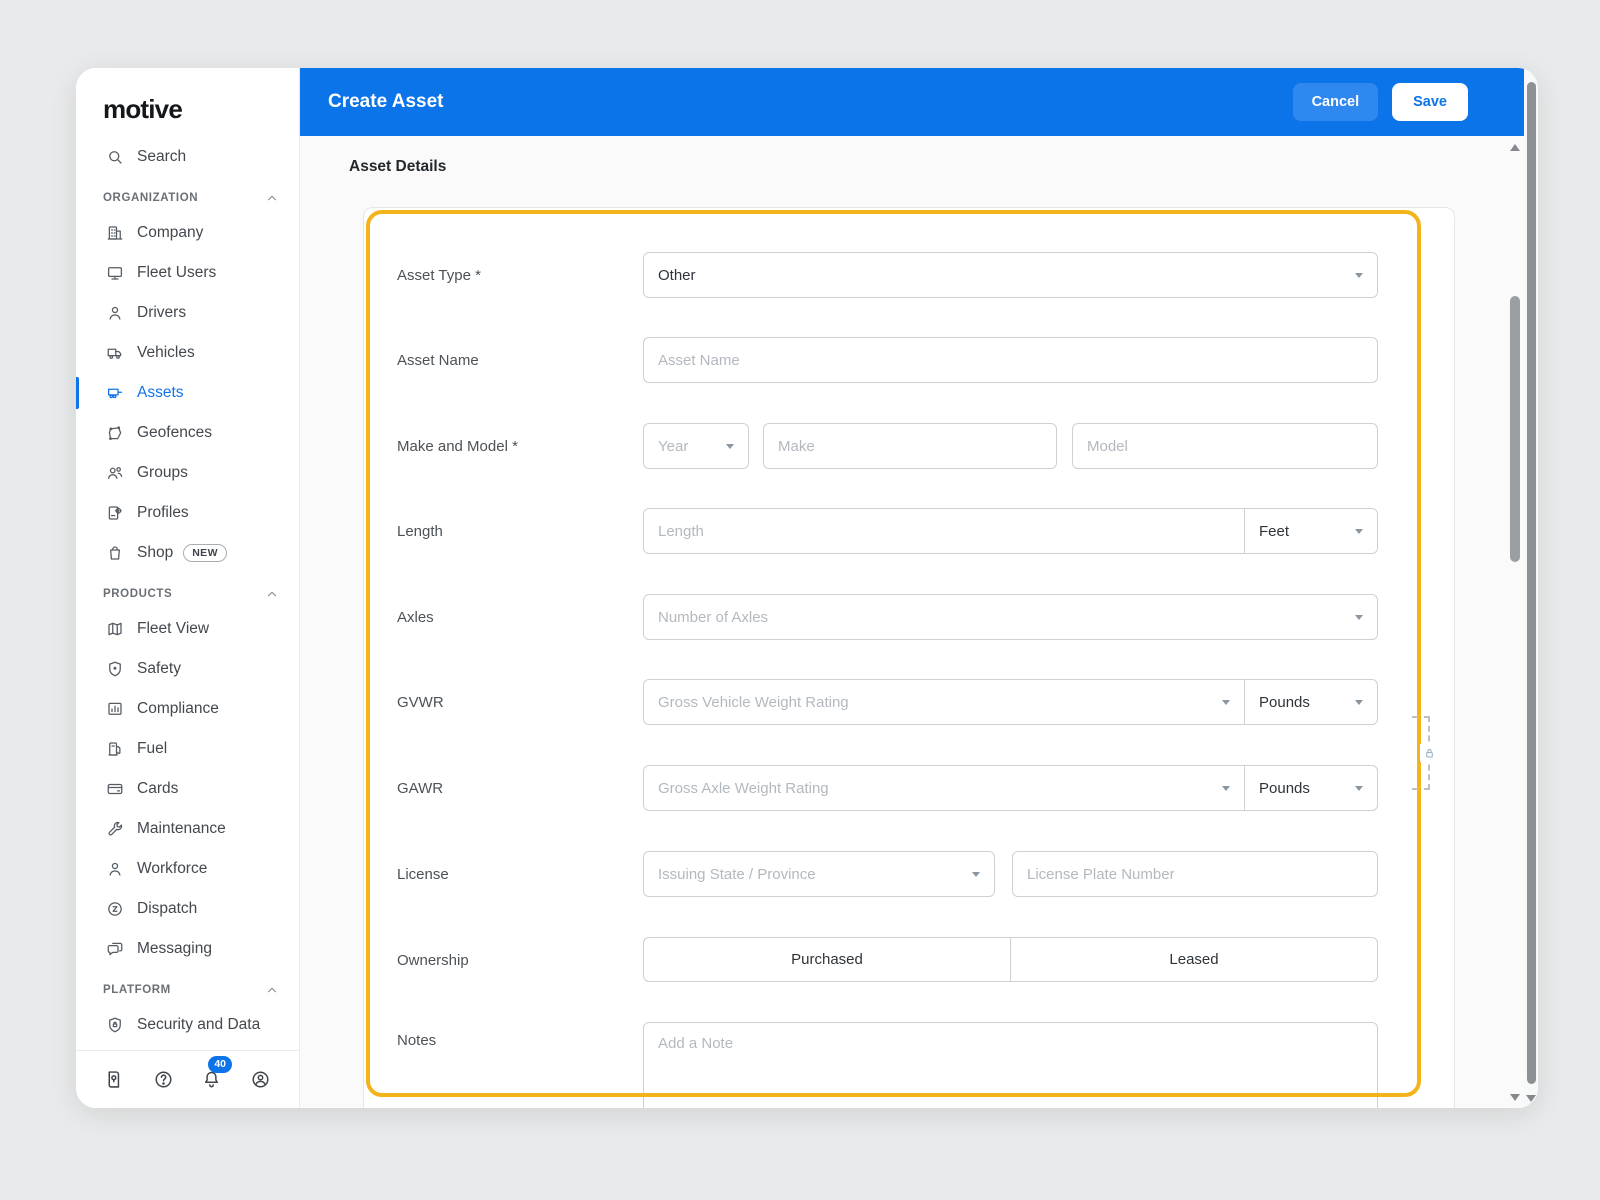  What do you see at coordinates (162, 312) in the screenshot?
I see `sidebar-item-label: Drivers` at bounding box center [162, 312].